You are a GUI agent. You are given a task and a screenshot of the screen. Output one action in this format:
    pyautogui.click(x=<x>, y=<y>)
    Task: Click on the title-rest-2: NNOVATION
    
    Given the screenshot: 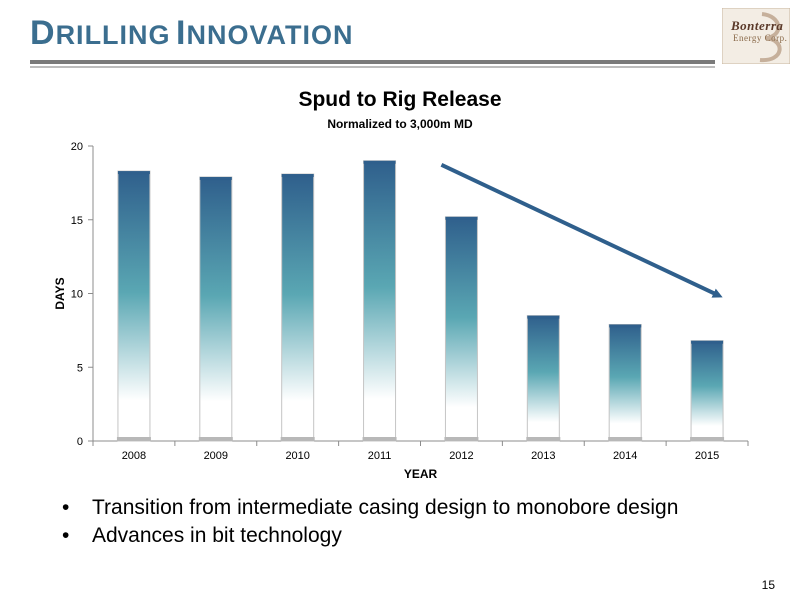 What is the action you would take?
    pyautogui.click(x=270, y=35)
    